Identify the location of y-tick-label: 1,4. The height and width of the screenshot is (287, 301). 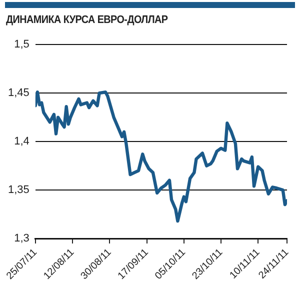
(22, 142).